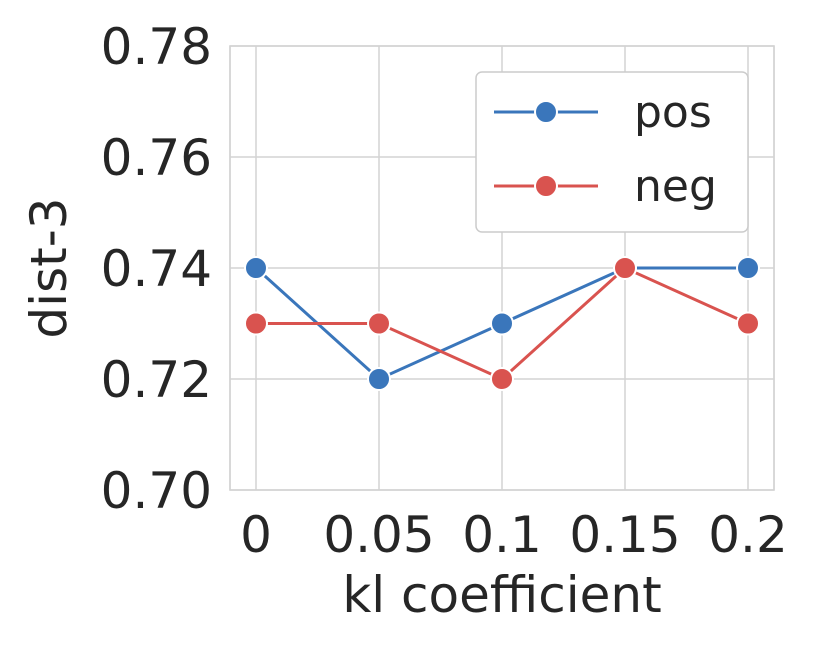 The height and width of the screenshot is (651, 814). I want to click on legend-label-pos: pos, so click(673, 112).